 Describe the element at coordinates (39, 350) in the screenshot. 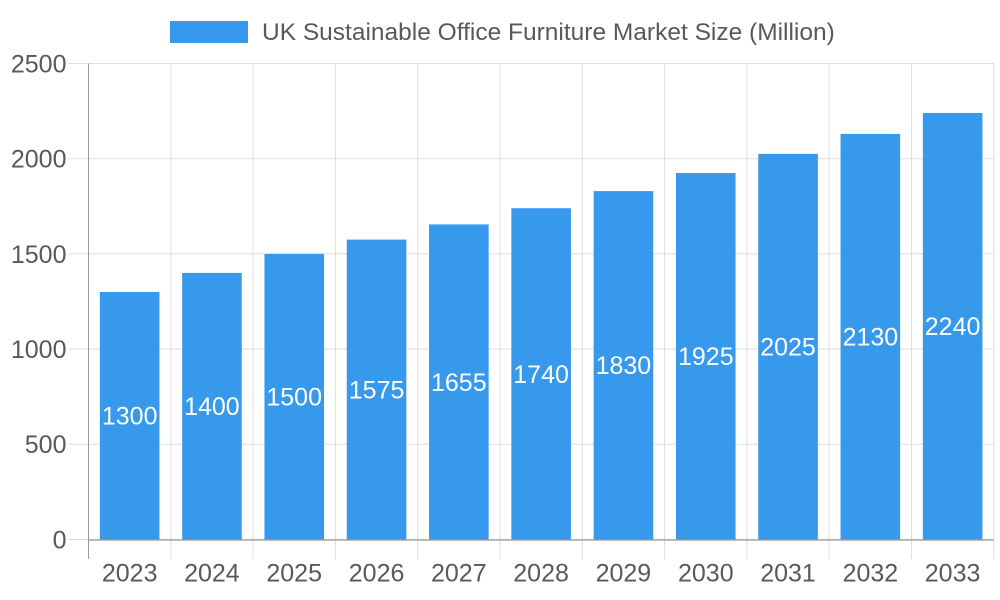

I see `svg-text: 1000` at that location.